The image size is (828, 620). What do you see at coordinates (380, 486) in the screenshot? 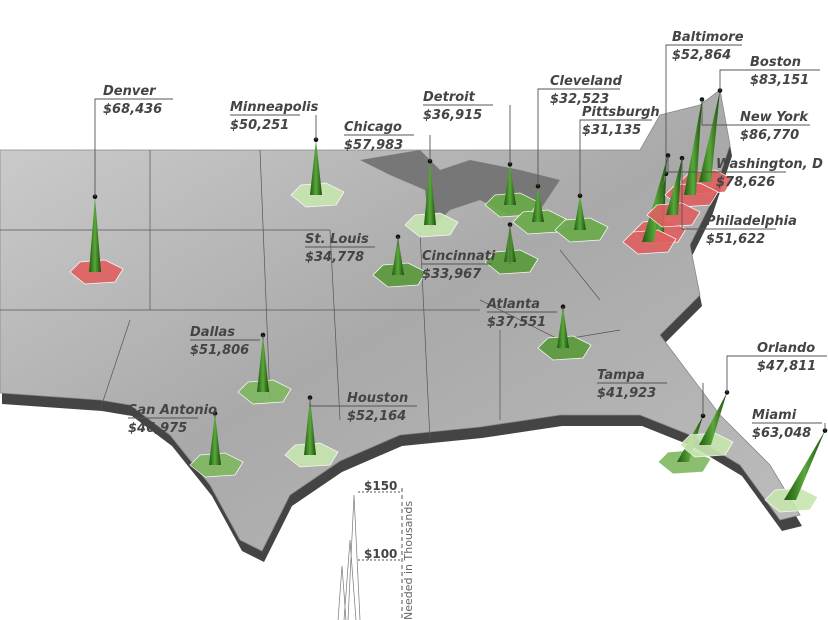
I see `legend-tick-label: $150` at bounding box center [380, 486].